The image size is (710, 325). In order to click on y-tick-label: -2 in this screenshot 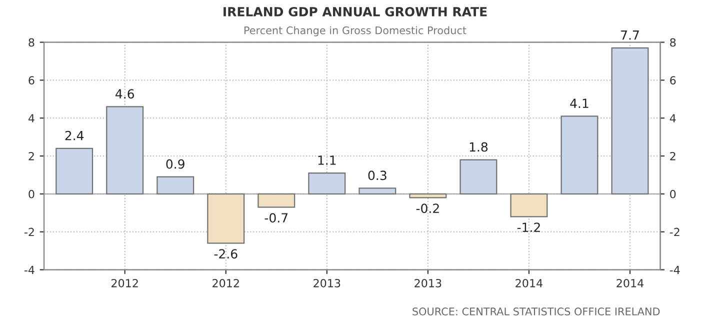, I will do `click(29, 232)`.